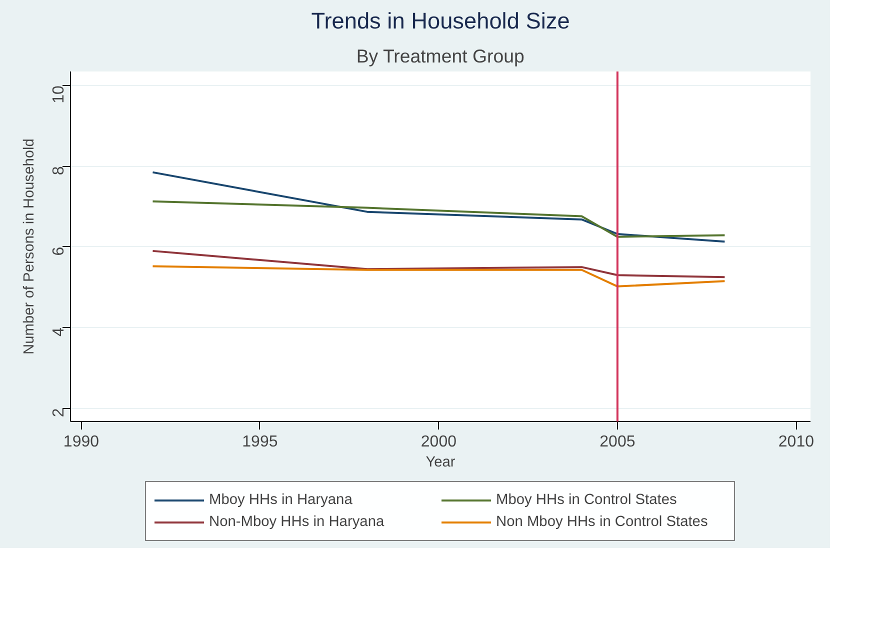  I want to click on x-axis-title: Year, so click(441, 462).